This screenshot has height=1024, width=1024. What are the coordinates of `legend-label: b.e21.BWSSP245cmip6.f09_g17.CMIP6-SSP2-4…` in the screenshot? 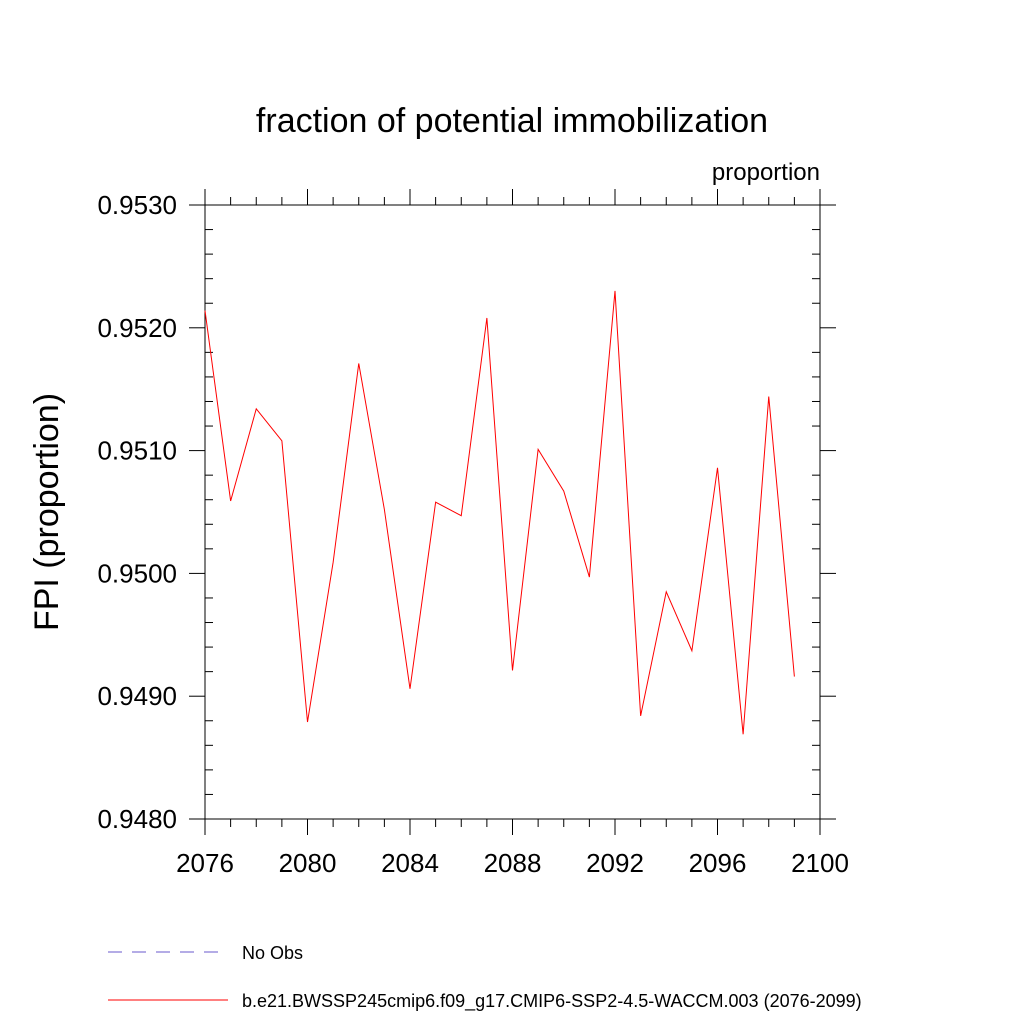 It's located at (552, 1001).